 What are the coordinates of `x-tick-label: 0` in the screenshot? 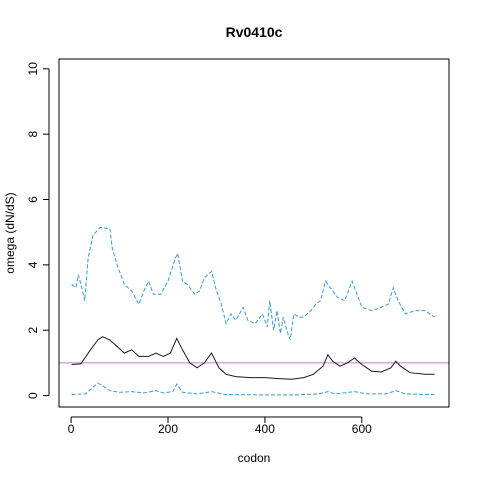 It's located at (71, 429).